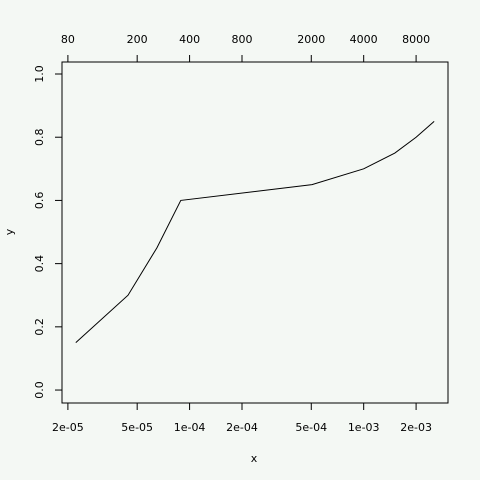  Describe the element at coordinates (241, 39) in the screenshot. I see `x2-tick-label: 800` at that location.